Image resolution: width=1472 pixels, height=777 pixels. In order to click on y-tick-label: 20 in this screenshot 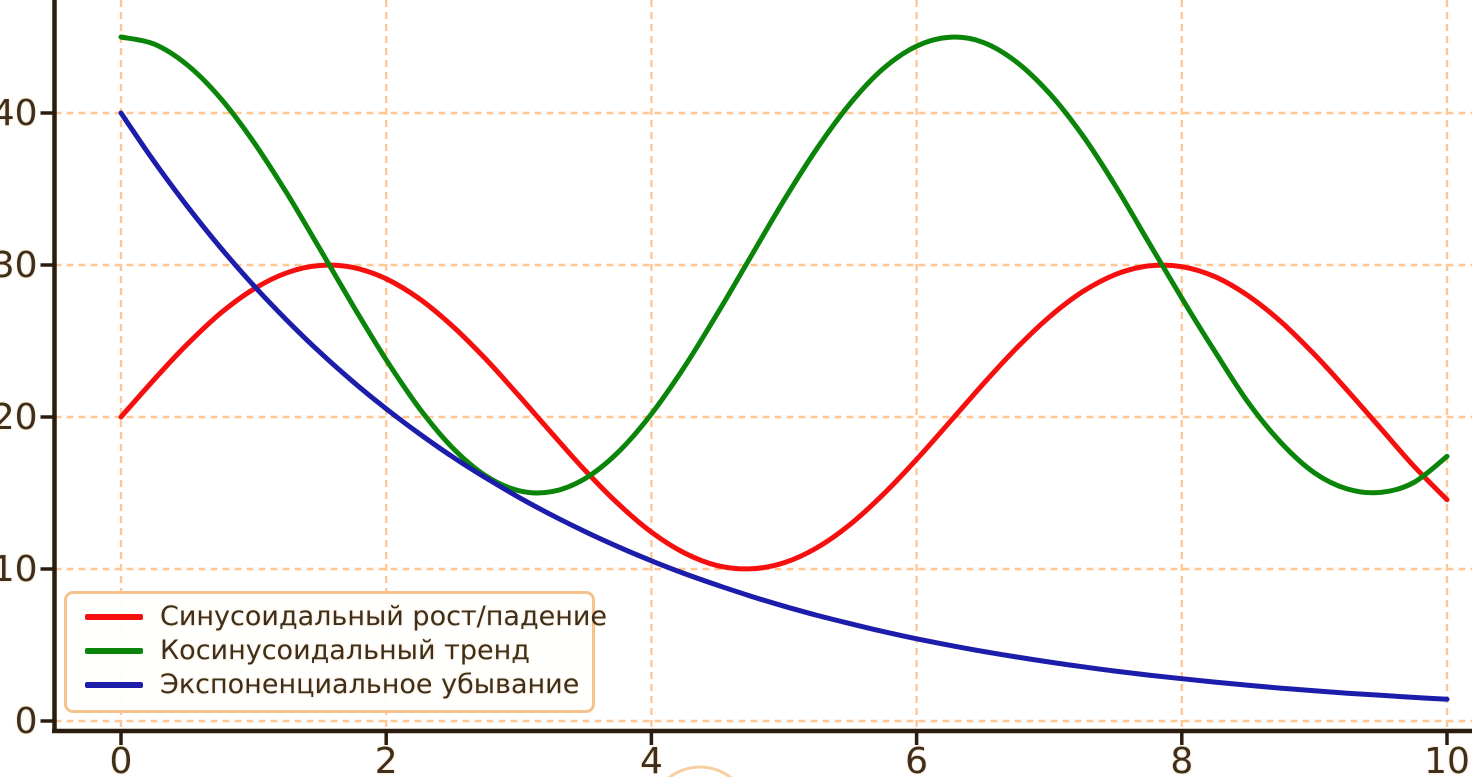, I will do `click(19, 417)`.